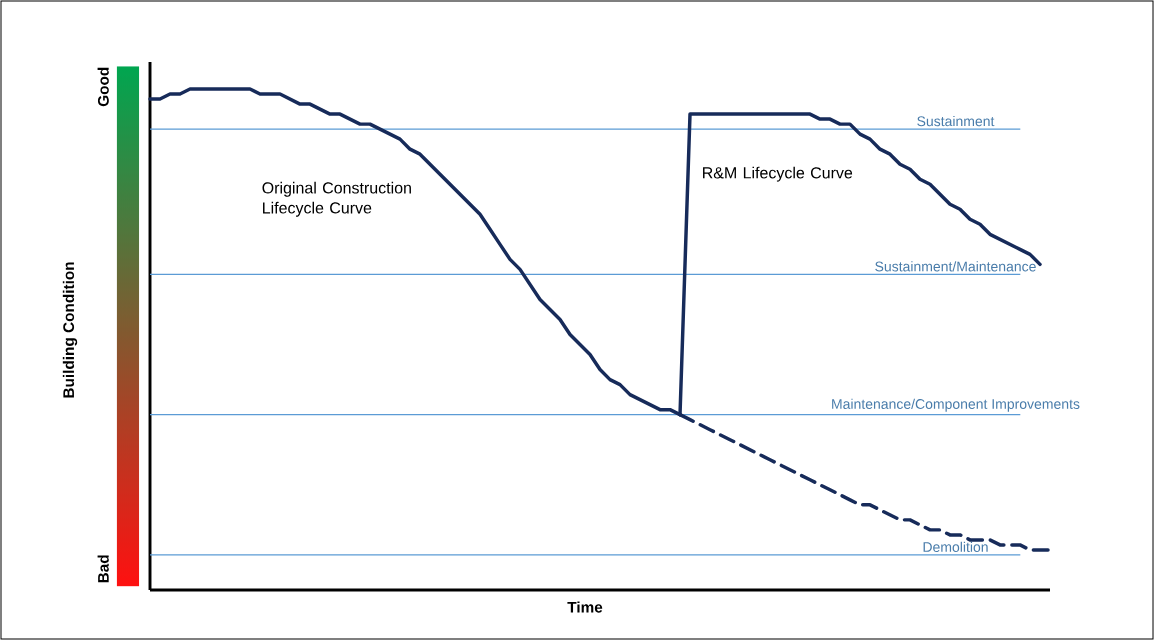  I want to click on series-label: Original Construction Lifecycle Curve, so click(336, 199).